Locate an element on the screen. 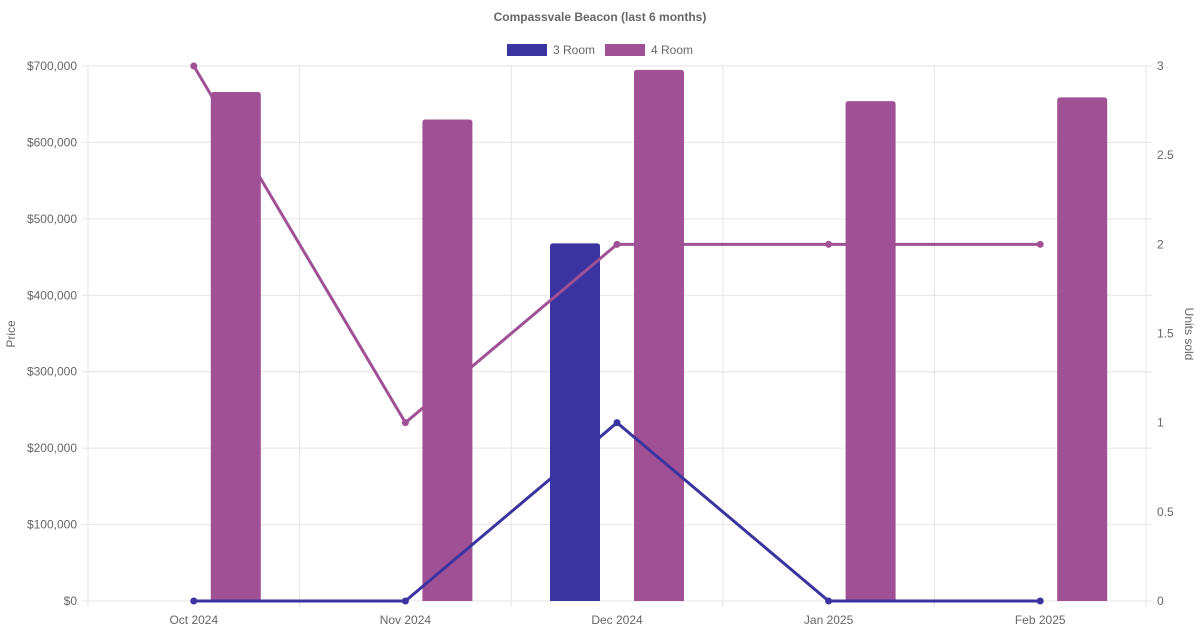 Image resolution: width=1200 pixels, height=630 pixels. chart-title: Compassvale Beacon (last 6 months) is located at coordinates (600, 17).